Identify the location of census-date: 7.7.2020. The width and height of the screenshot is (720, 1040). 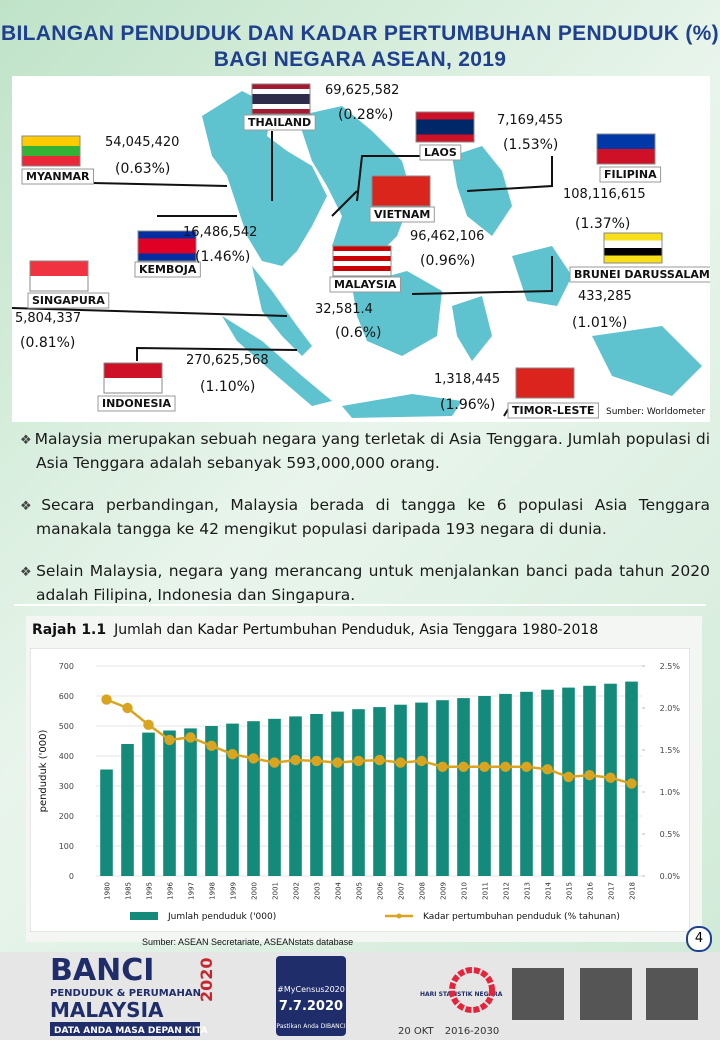
(311, 1006).